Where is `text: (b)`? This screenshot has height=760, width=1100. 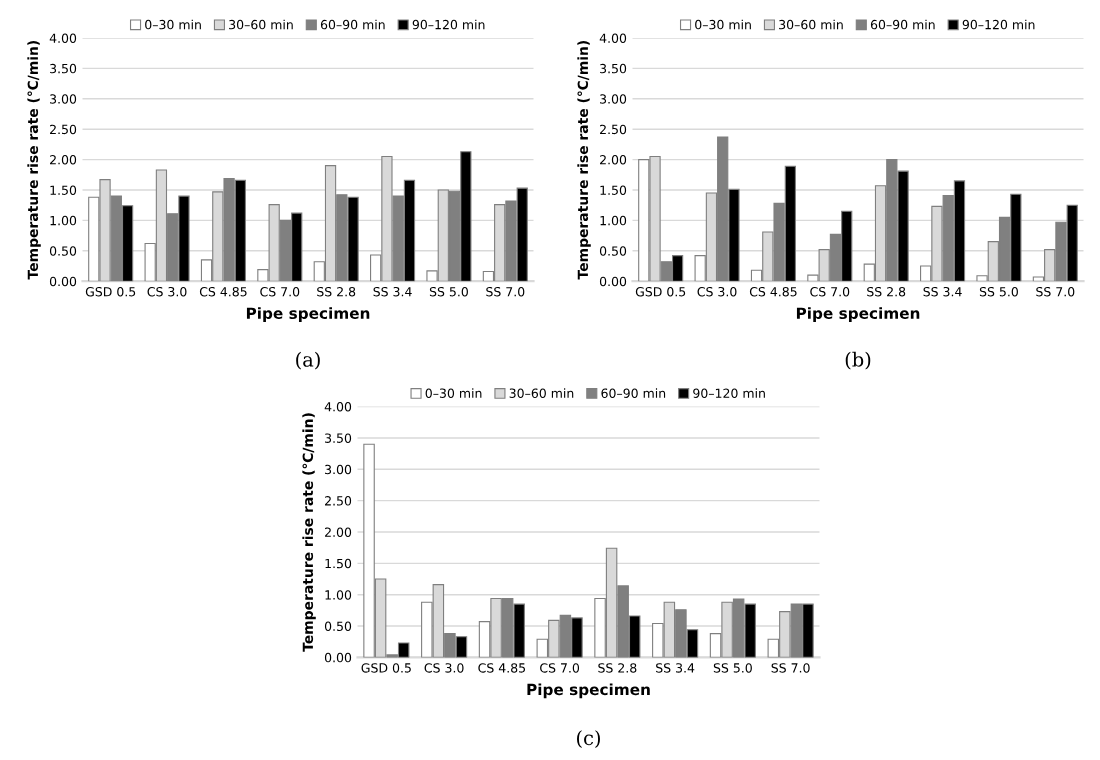 text: (b) is located at coordinates (858, 360).